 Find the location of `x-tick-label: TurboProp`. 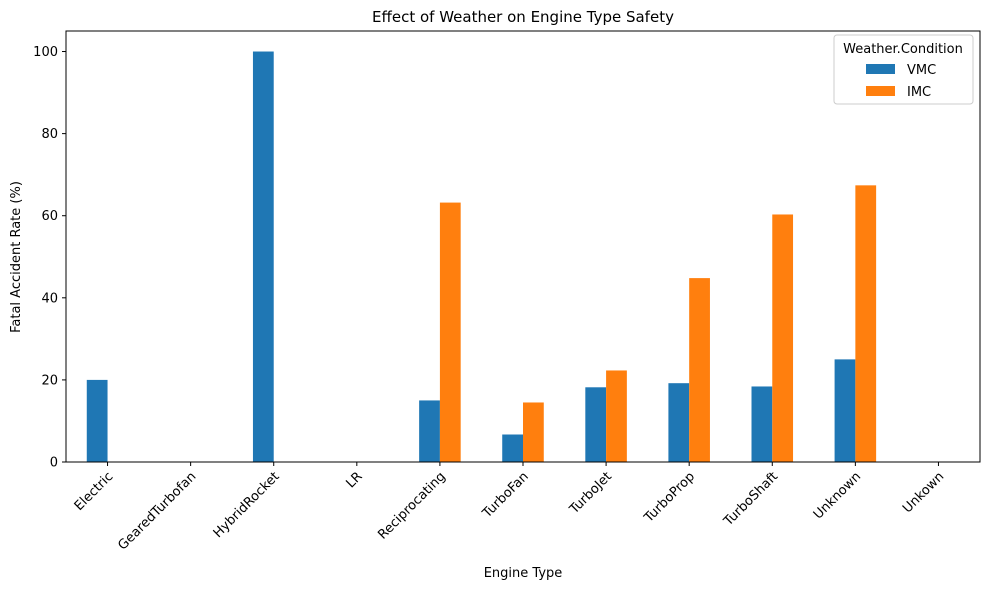

x-tick-label: TurboProp is located at coordinates (669, 497).